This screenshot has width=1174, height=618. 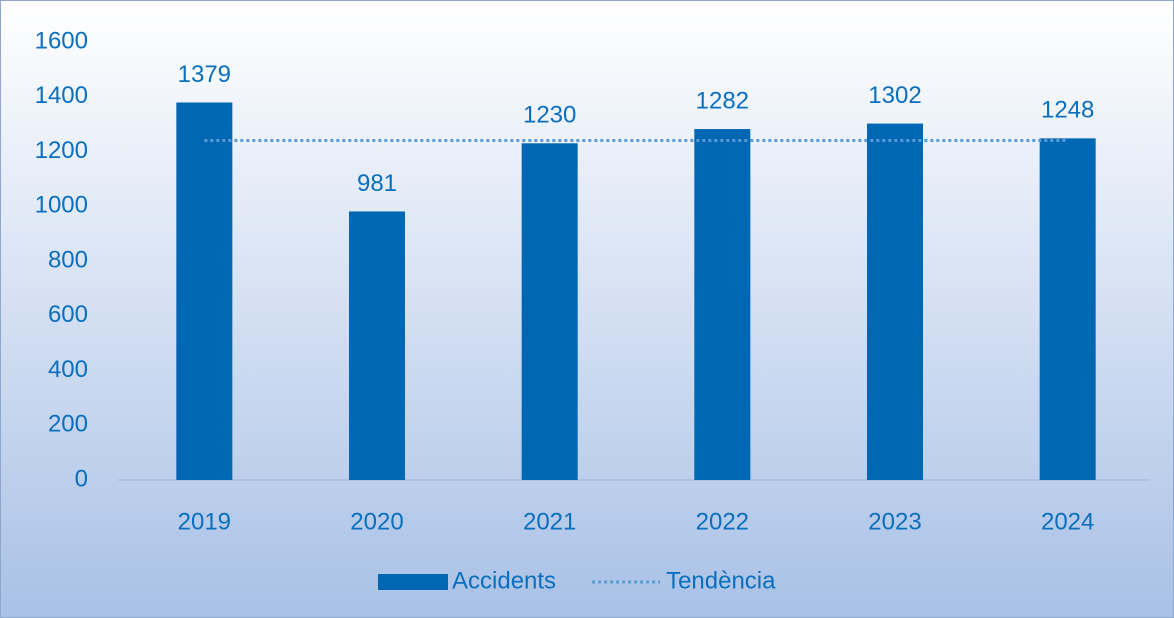 I want to click on data-label: 1282, so click(x=722, y=100).